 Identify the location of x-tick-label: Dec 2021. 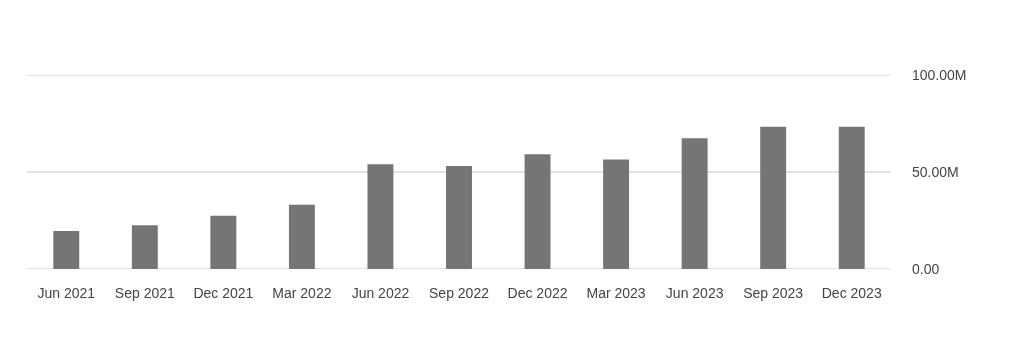
(223, 293).